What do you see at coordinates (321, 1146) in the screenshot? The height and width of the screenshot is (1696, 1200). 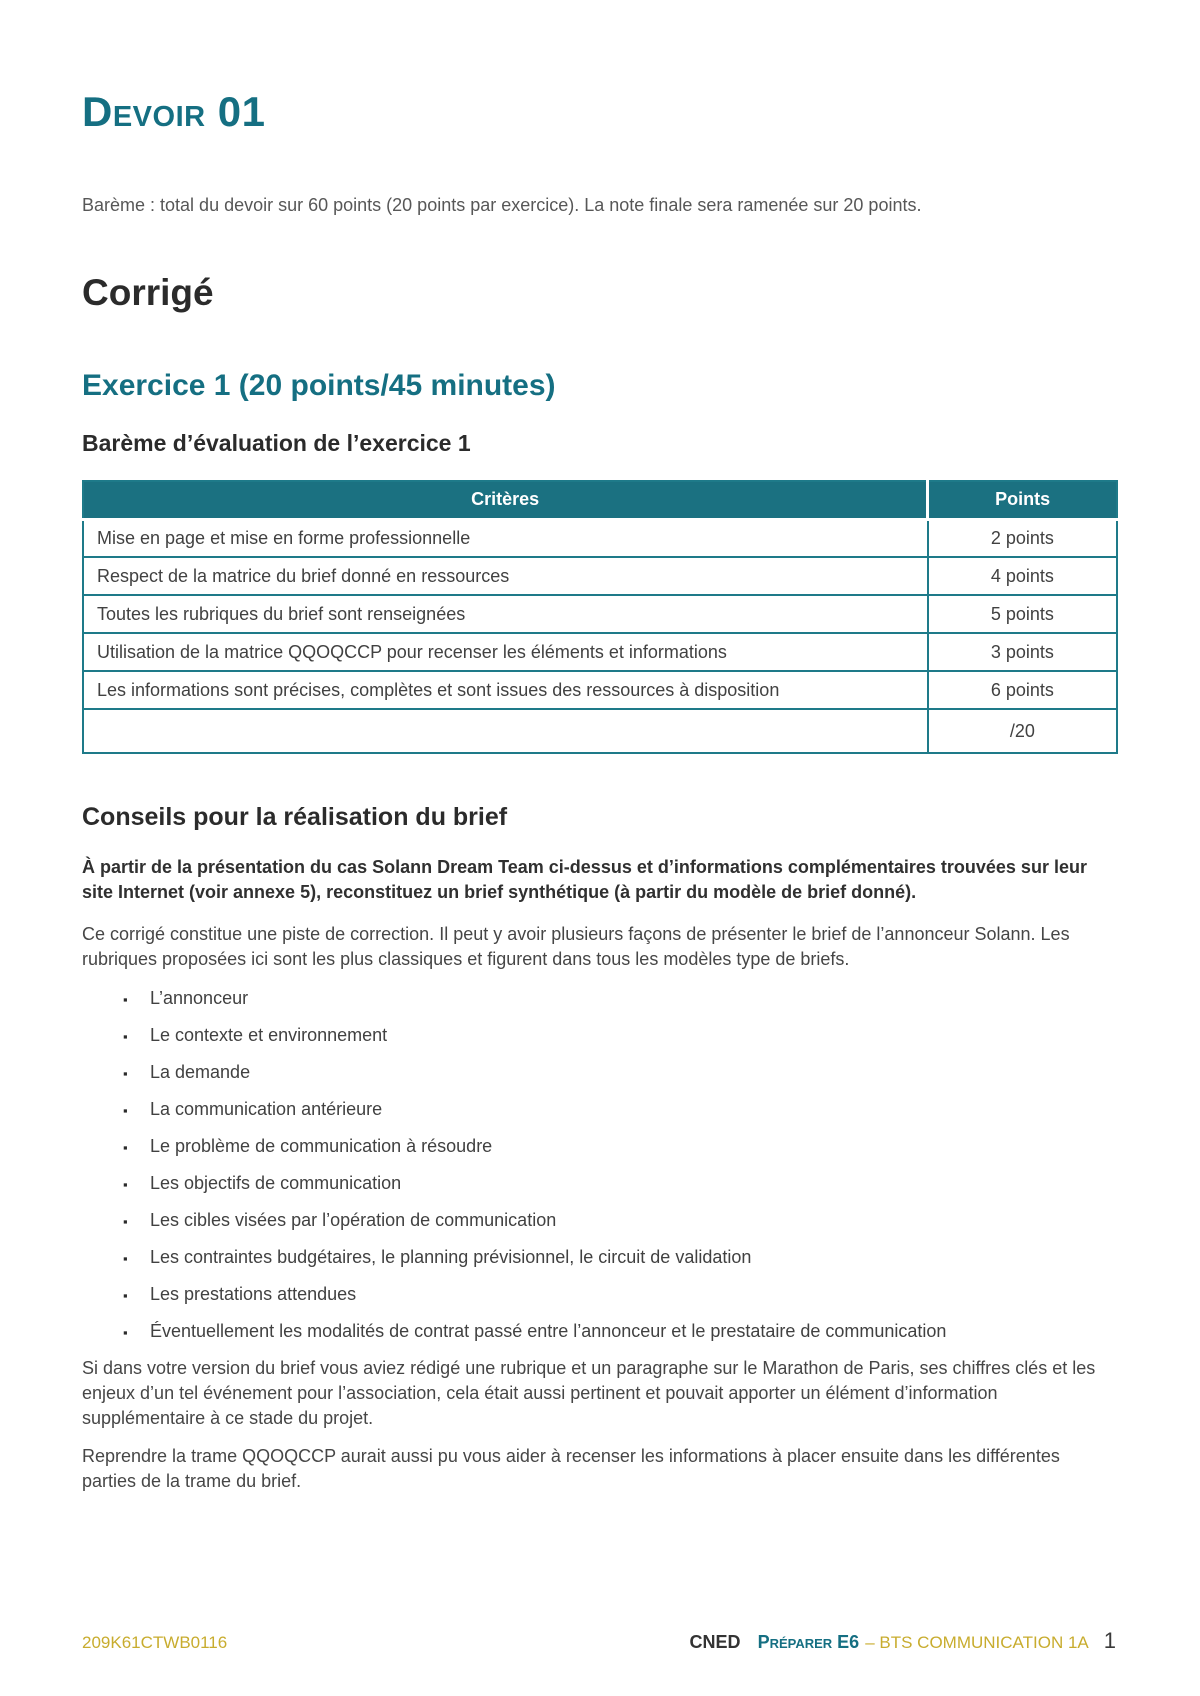 I see `list-item-text: Le problème de communication à résoudre` at bounding box center [321, 1146].